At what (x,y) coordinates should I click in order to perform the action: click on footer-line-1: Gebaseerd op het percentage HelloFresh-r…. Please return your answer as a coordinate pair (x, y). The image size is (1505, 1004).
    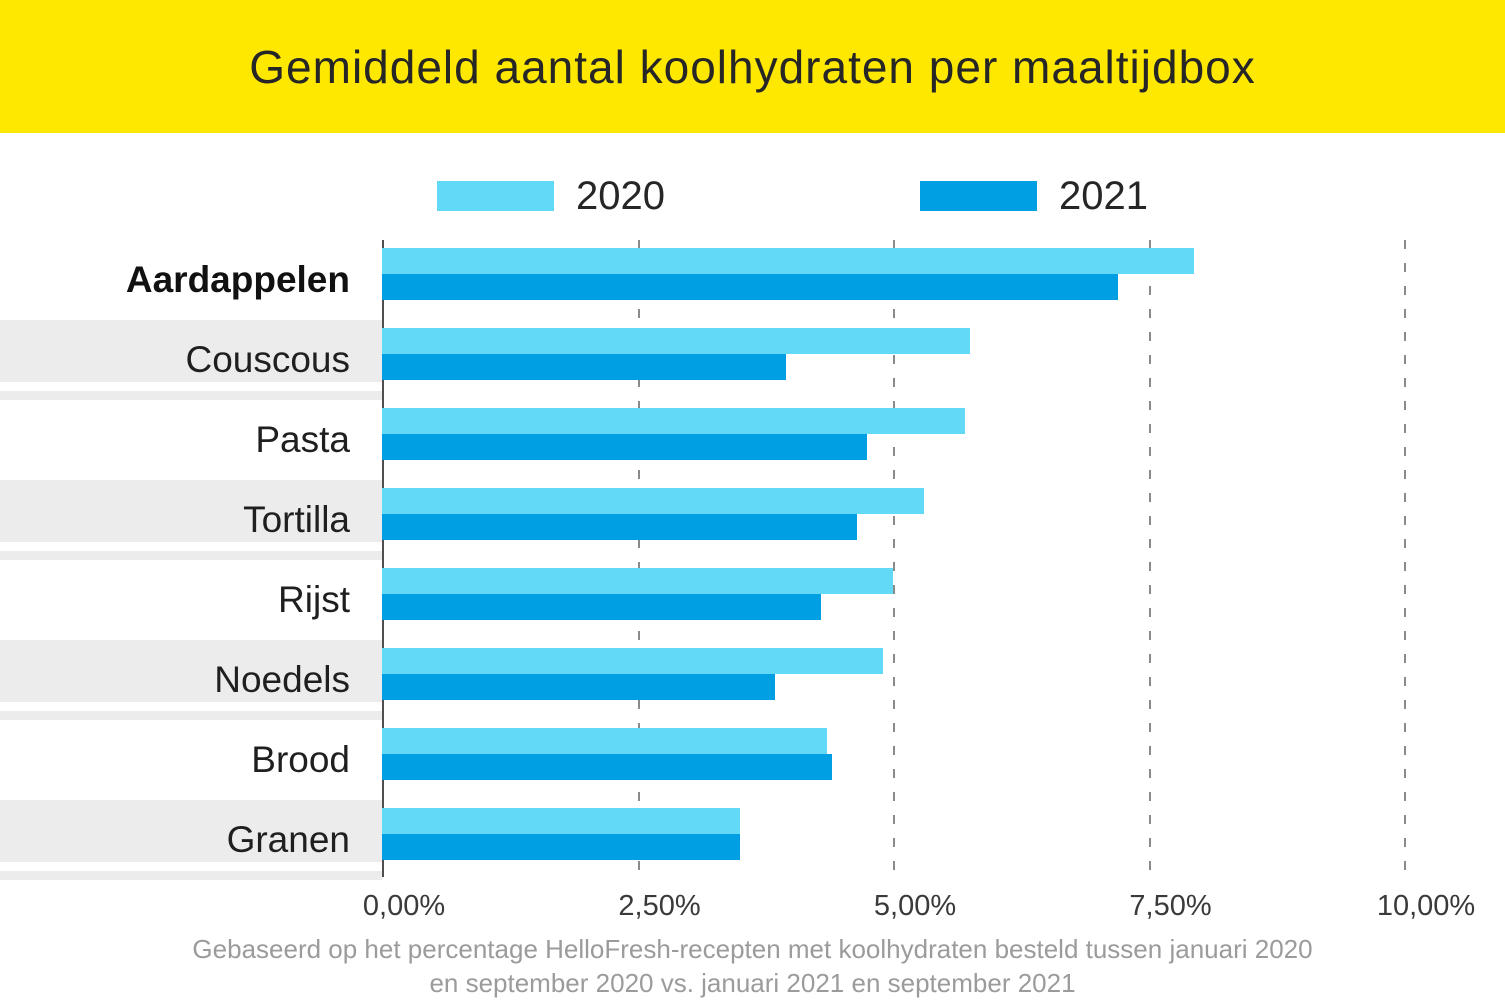
    Looking at the image, I should click on (752, 949).